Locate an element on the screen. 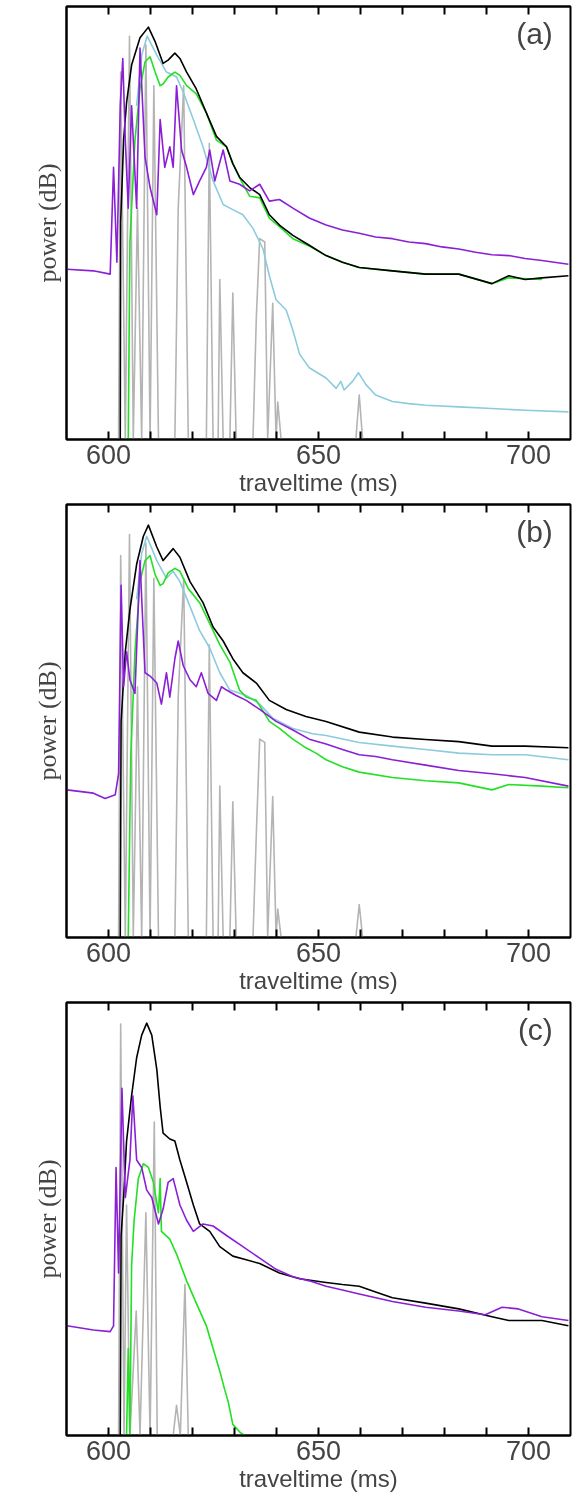 This screenshot has height=1495, width=574. annotation: (b) is located at coordinates (534, 532).